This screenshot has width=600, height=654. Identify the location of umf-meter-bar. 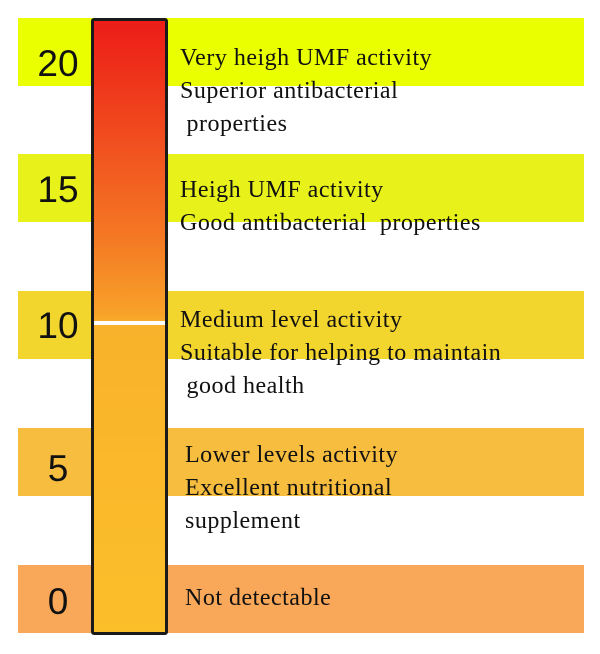
(129, 326).